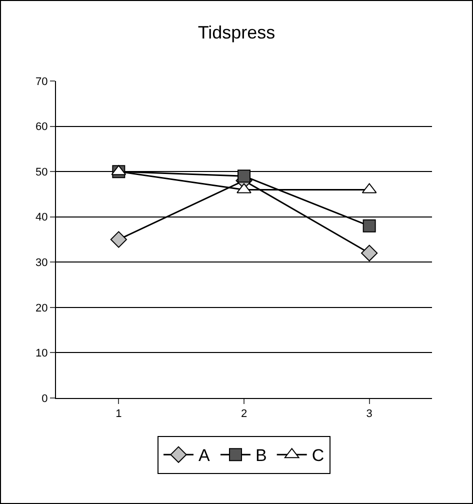 This screenshot has height=504, width=473. What do you see at coordinates (237, 32) in the screenshot?
I see `chart-title: Tidspress` at bounding box center [237, 32].